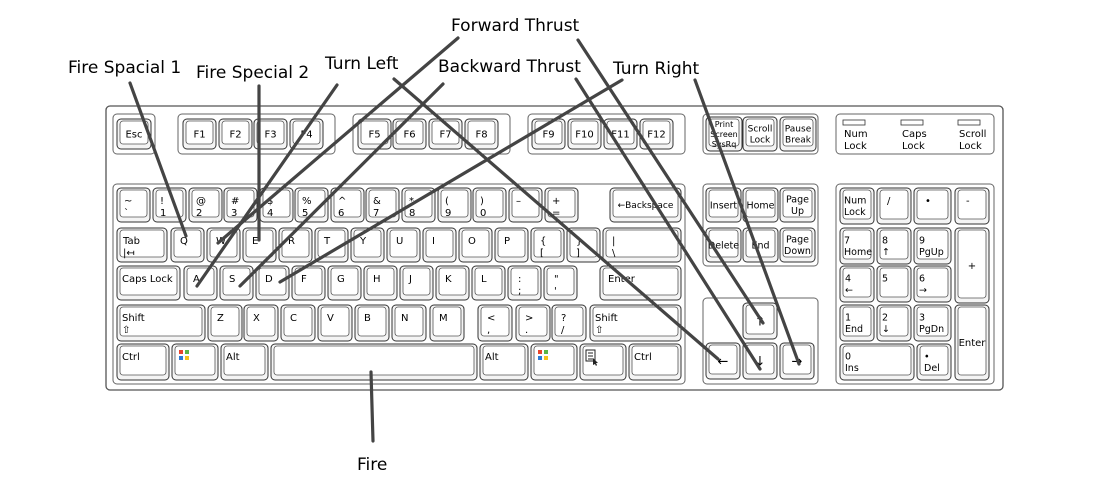  Describe the element at coordinates (244, 362) in the screenshot. I see `key-alt-left: Alt` at that location.